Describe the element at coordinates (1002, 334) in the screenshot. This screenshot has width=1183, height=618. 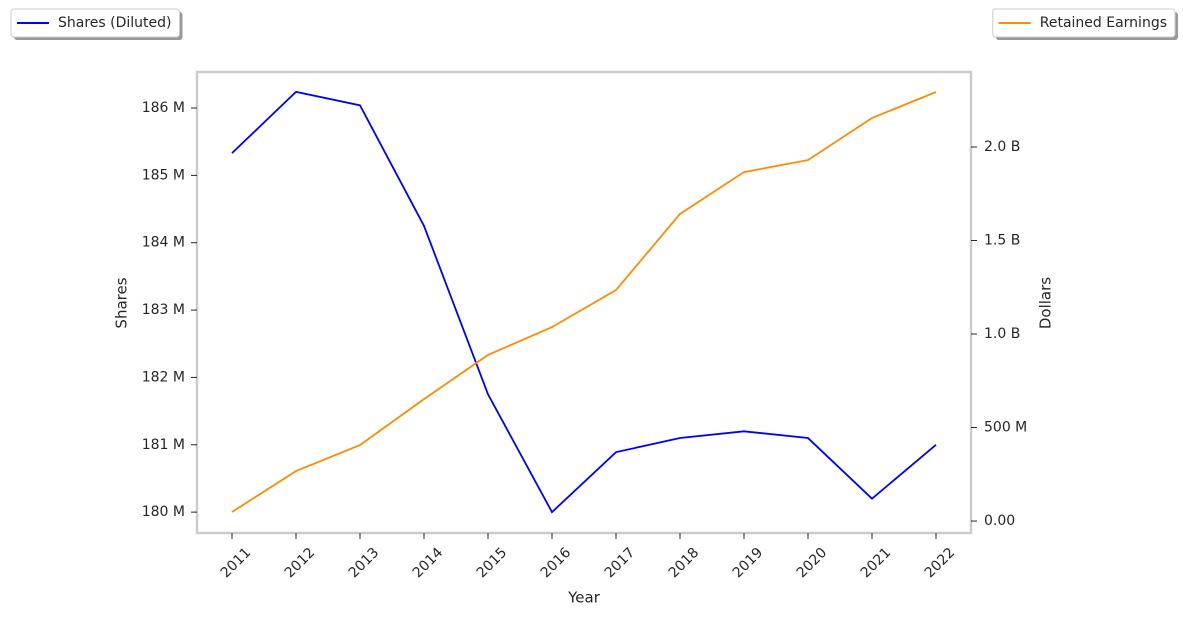
I see `y2-tick-label: 1.0 B` at that location.